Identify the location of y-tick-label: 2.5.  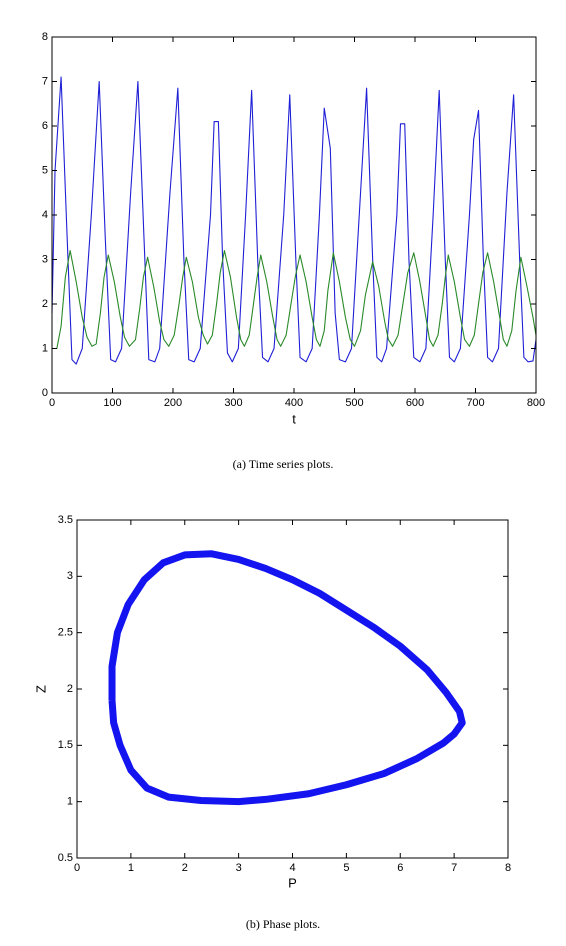
(65, 633).